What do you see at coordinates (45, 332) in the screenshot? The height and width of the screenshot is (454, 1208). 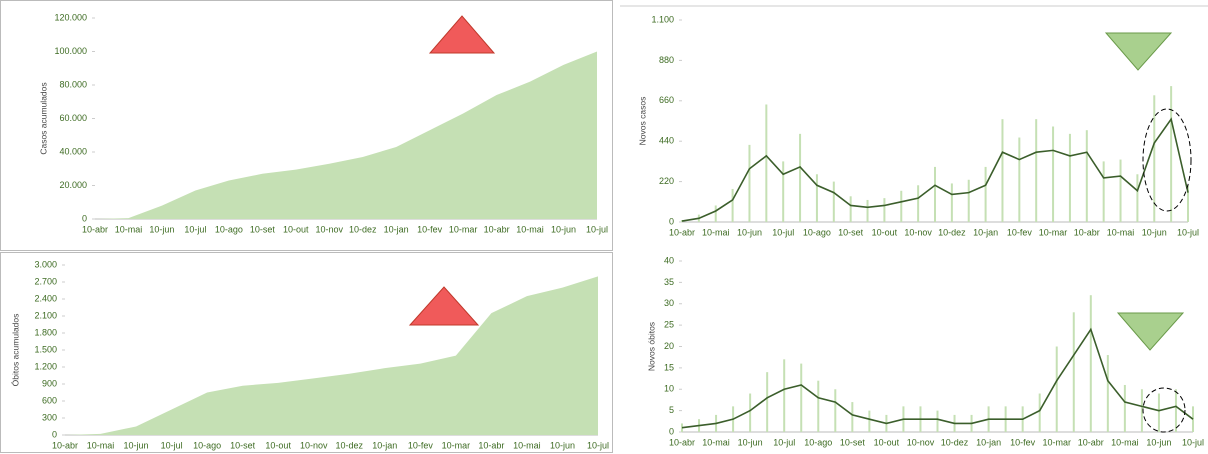 I see `y-tick-label: 1.800` at bounding box center [45, 332].